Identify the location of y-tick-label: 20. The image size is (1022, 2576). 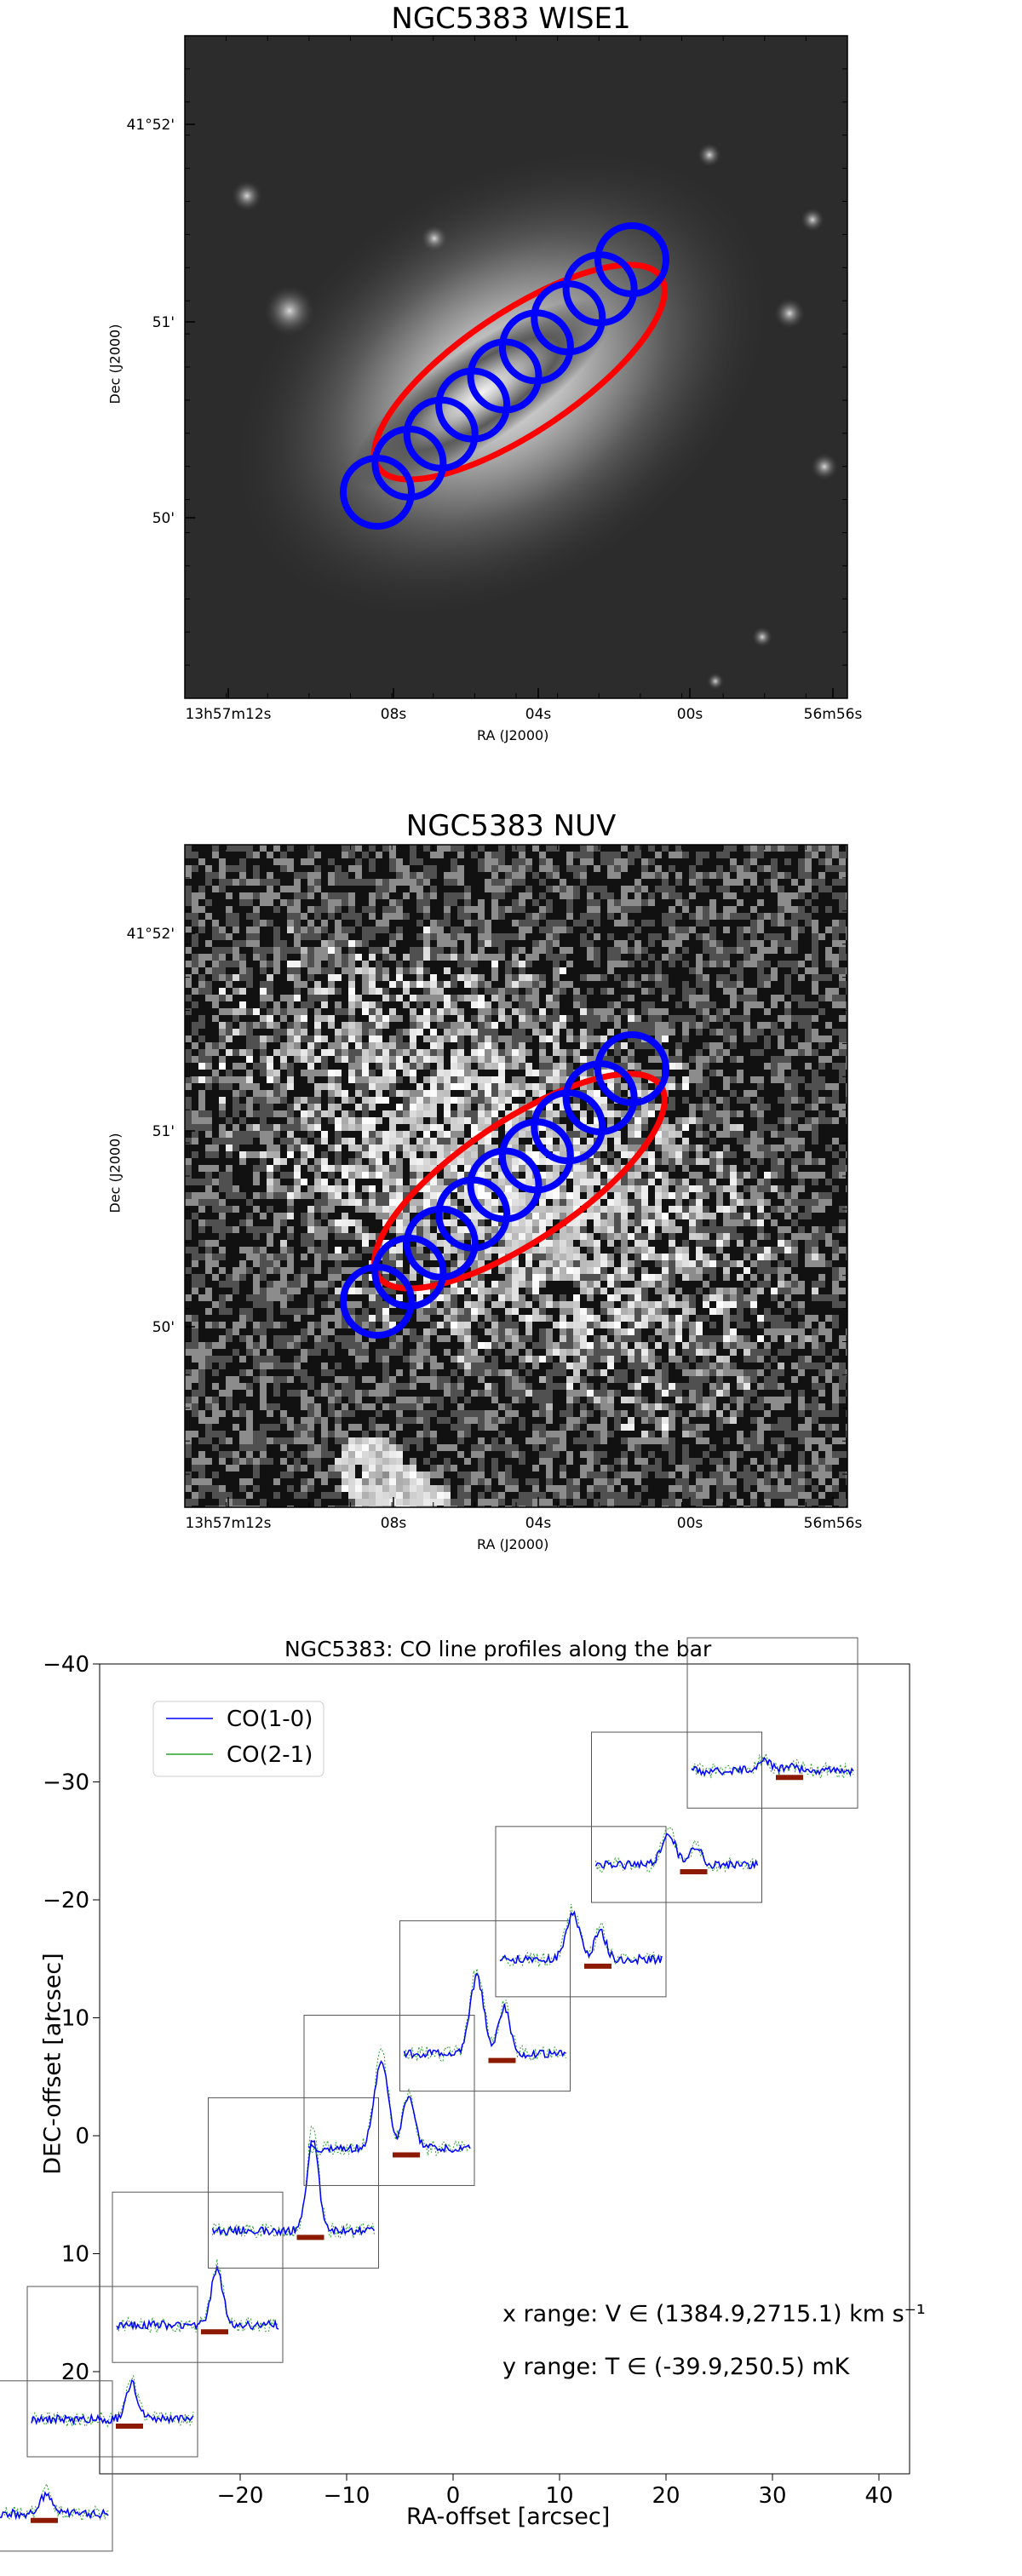
(75, 2372).